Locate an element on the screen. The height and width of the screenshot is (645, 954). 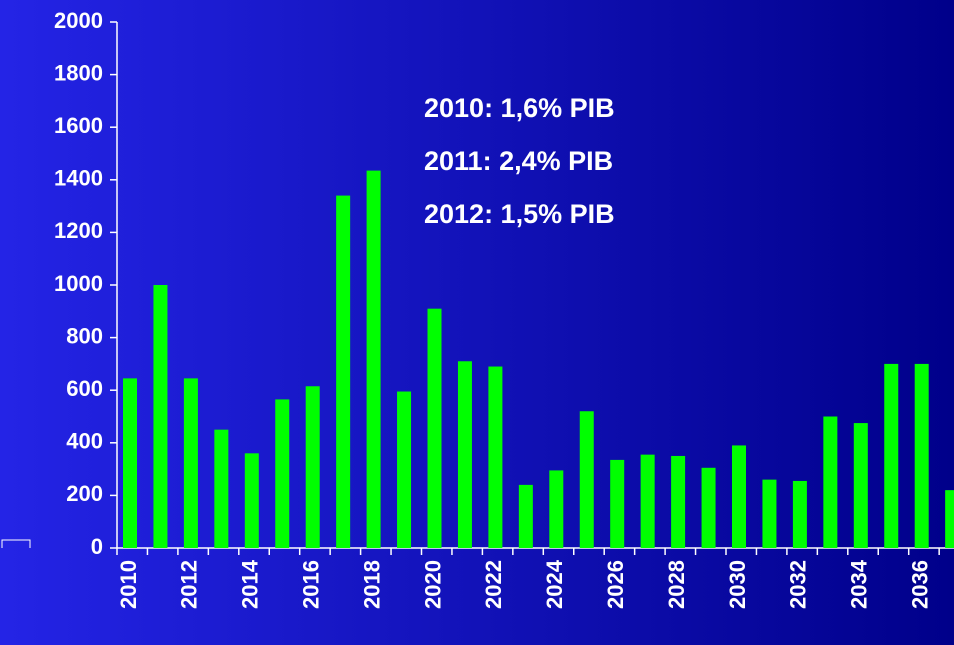
x-tick-label: 2034 is located at coordinates (859, 584).